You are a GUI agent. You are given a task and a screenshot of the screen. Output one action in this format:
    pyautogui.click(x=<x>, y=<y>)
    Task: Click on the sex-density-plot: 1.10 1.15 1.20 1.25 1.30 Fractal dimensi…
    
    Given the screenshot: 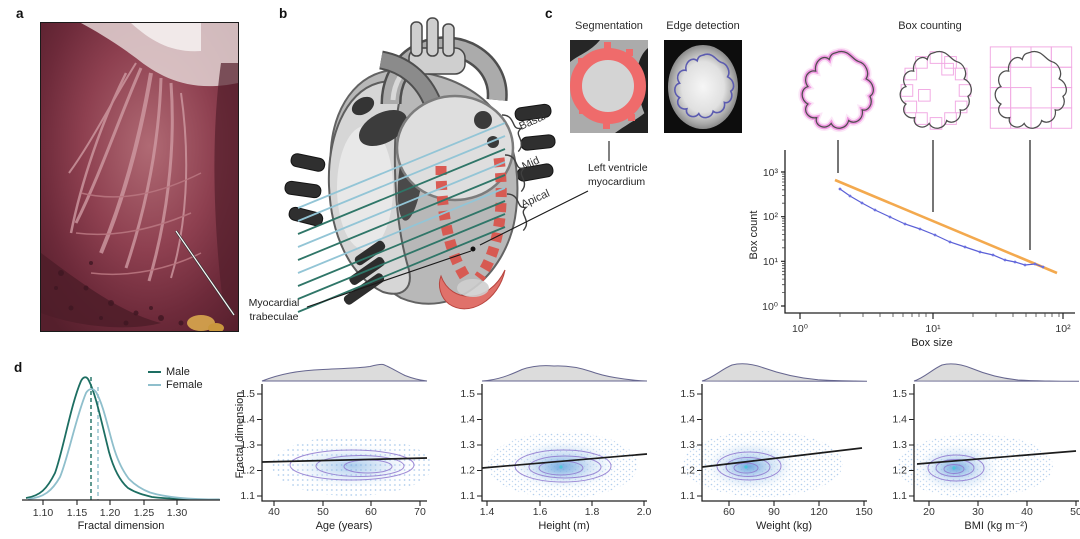 What is the action you would take?
    pyautogui.click(x=121, y=454)
    